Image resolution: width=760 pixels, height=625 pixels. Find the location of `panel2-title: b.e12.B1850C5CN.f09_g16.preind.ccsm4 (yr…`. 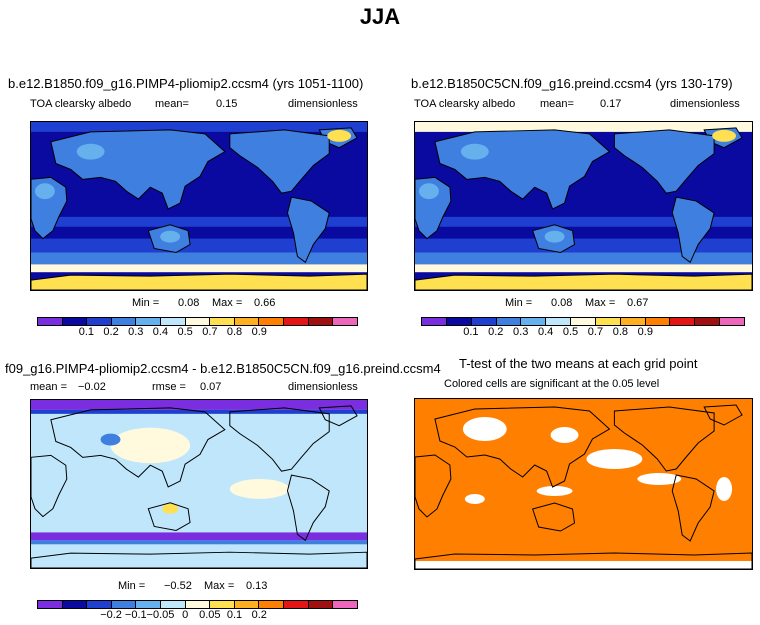

panel2-title: b.e12.B1850C5CN.f09_g16.preind.ccsm4 (yr… is located at coordinates (572, 83).